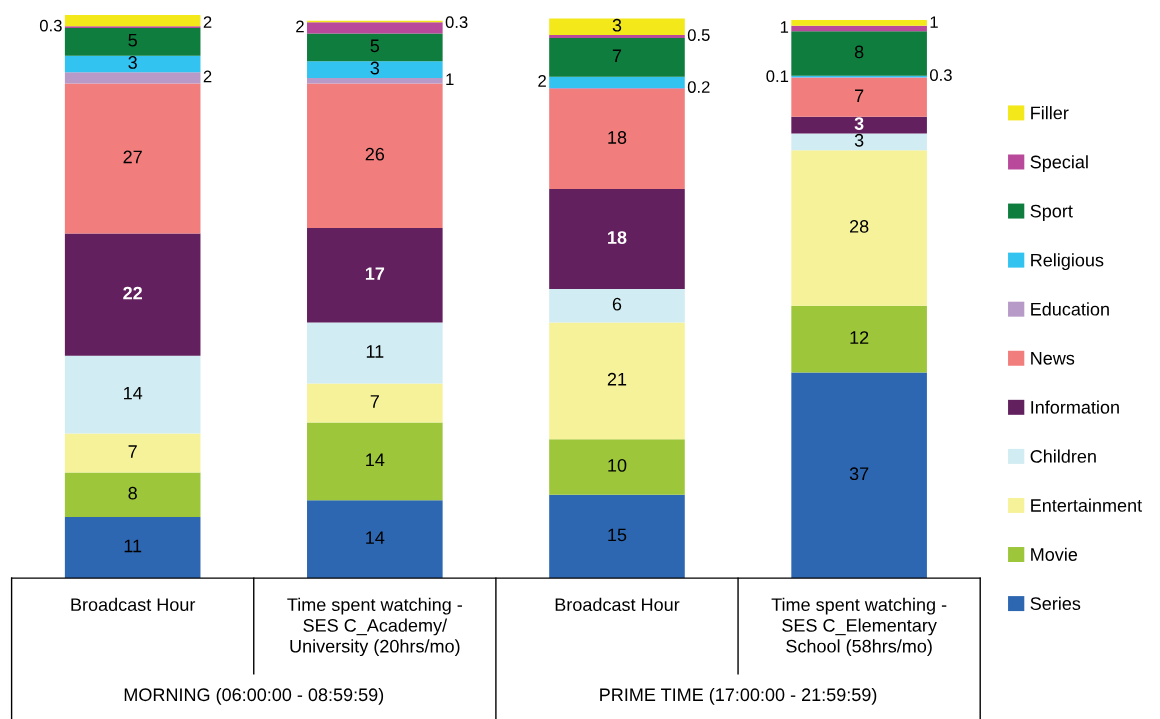 The height and width of the screenshot is (719, 1160). I want to click on data-label: 10, so click(617, 465).